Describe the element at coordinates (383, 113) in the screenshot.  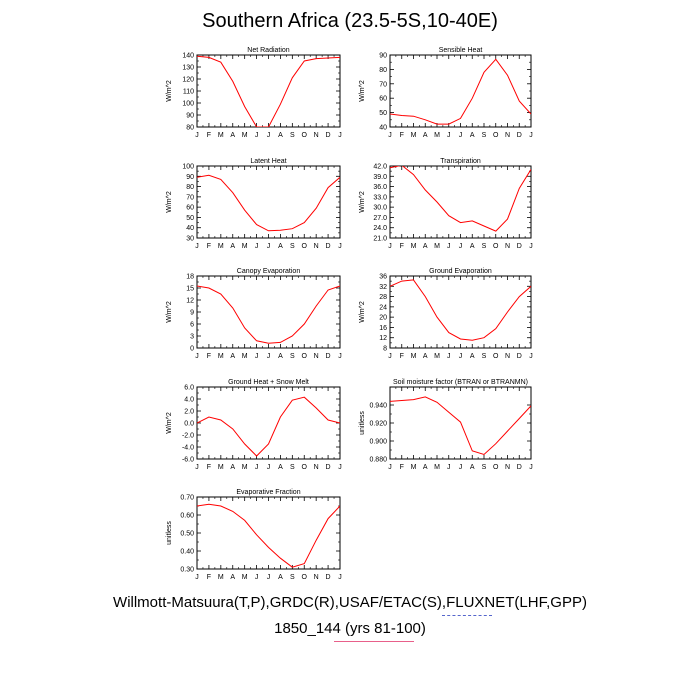
I see `y-tick-label: 50` at that location.